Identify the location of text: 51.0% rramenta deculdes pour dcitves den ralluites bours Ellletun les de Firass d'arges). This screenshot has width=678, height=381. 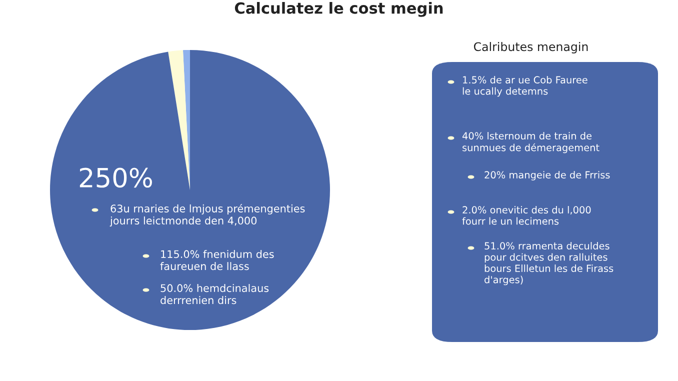
(549, 264).